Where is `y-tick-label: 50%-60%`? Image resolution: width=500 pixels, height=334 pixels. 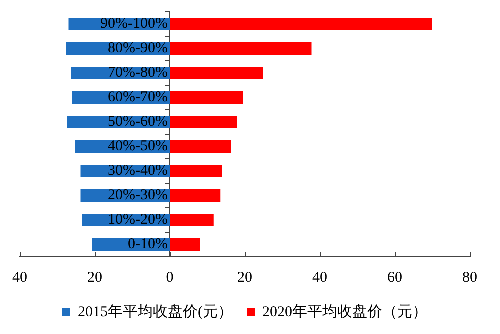 y-tick-label: 50%-60% is located at coordinates (138, 122).